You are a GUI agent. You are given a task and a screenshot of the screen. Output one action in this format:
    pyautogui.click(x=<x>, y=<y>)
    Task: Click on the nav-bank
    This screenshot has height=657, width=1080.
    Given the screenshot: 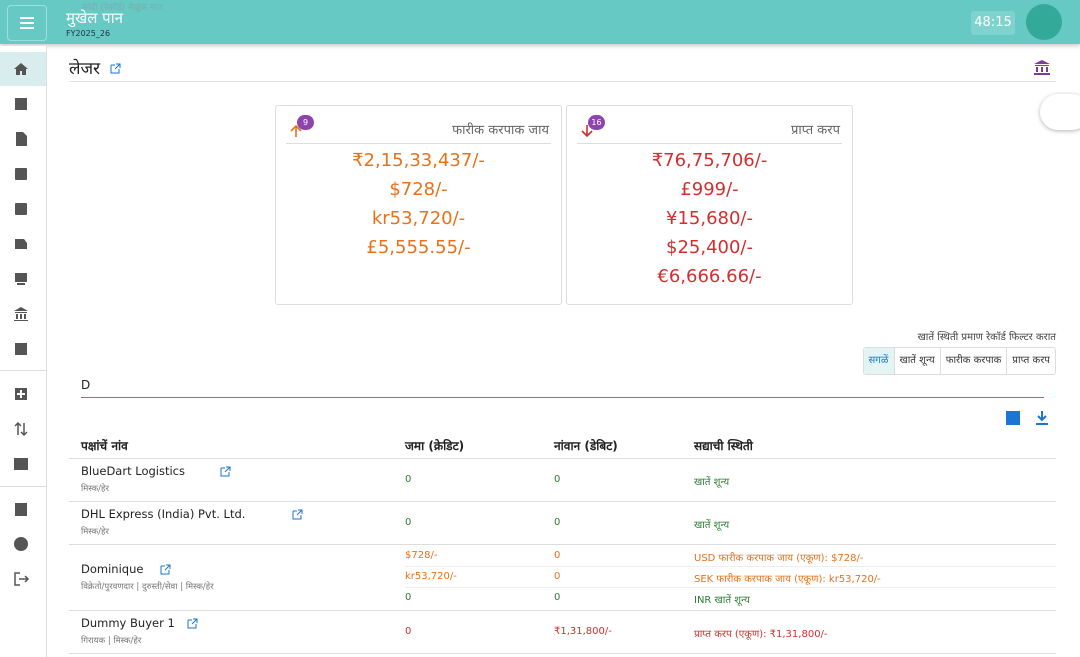 What is the action you would take?
    pyautogui.click(x=21, y=314)
    